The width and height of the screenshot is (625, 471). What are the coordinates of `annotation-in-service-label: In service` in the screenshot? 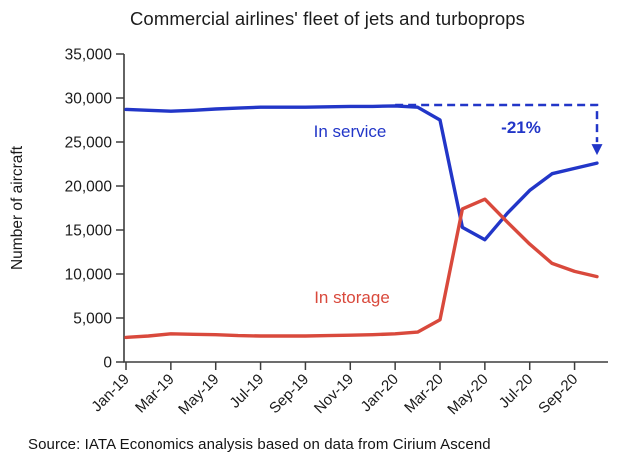 It's located at (350, 131).